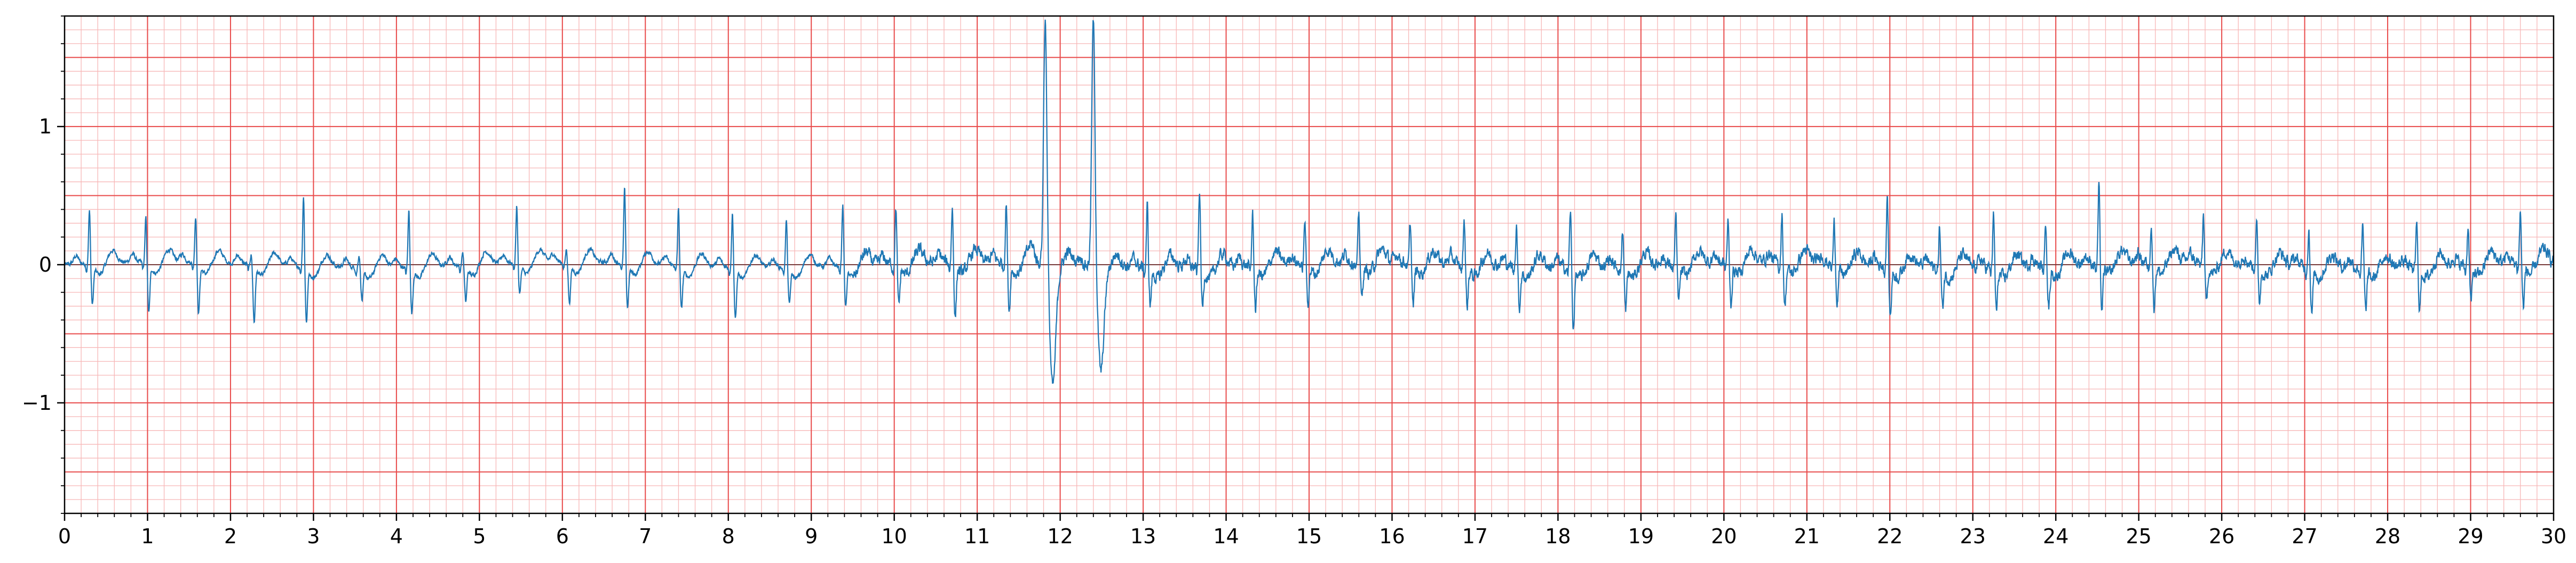  What do you see at coordinates (396, 536) in the screenshot?
I see `x-tick-label: 4` at bounding box center [396, 536].